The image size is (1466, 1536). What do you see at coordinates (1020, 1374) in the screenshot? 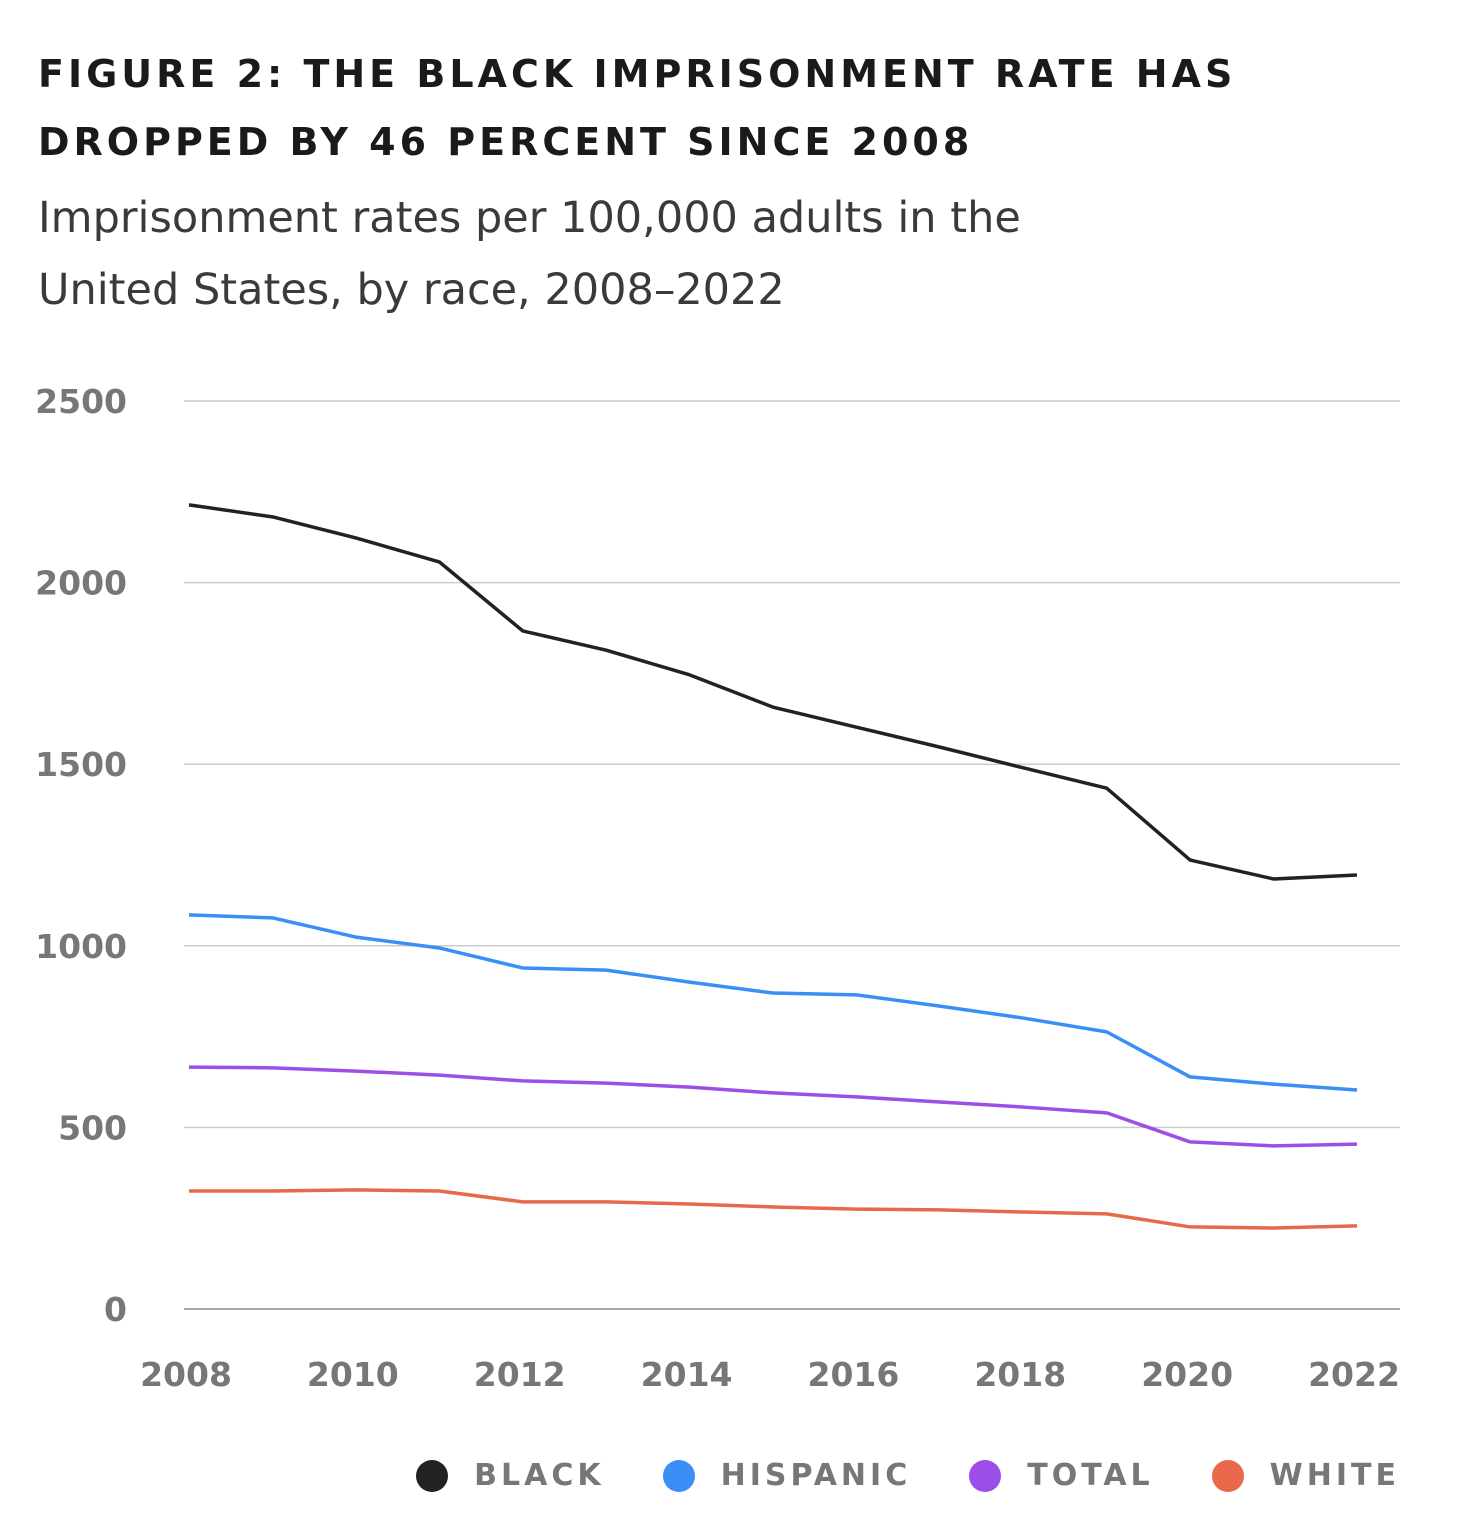
I see `x-tick-label: 2018` at bounding box center [1020, 1374].